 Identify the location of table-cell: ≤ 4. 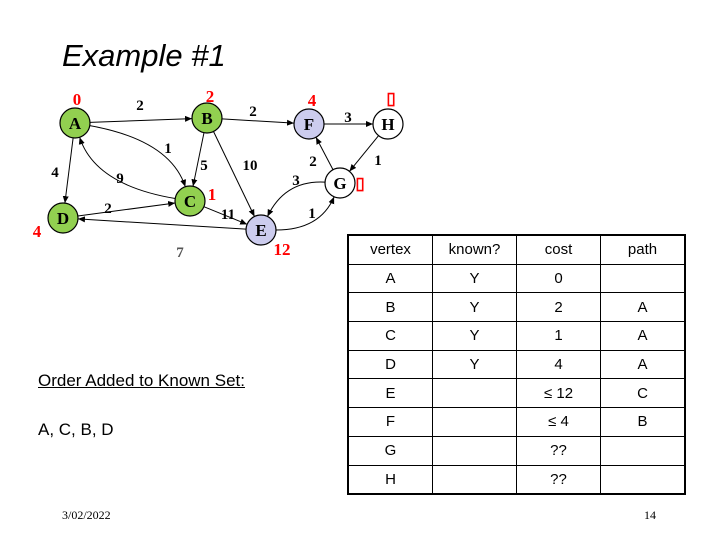
(558, 422).